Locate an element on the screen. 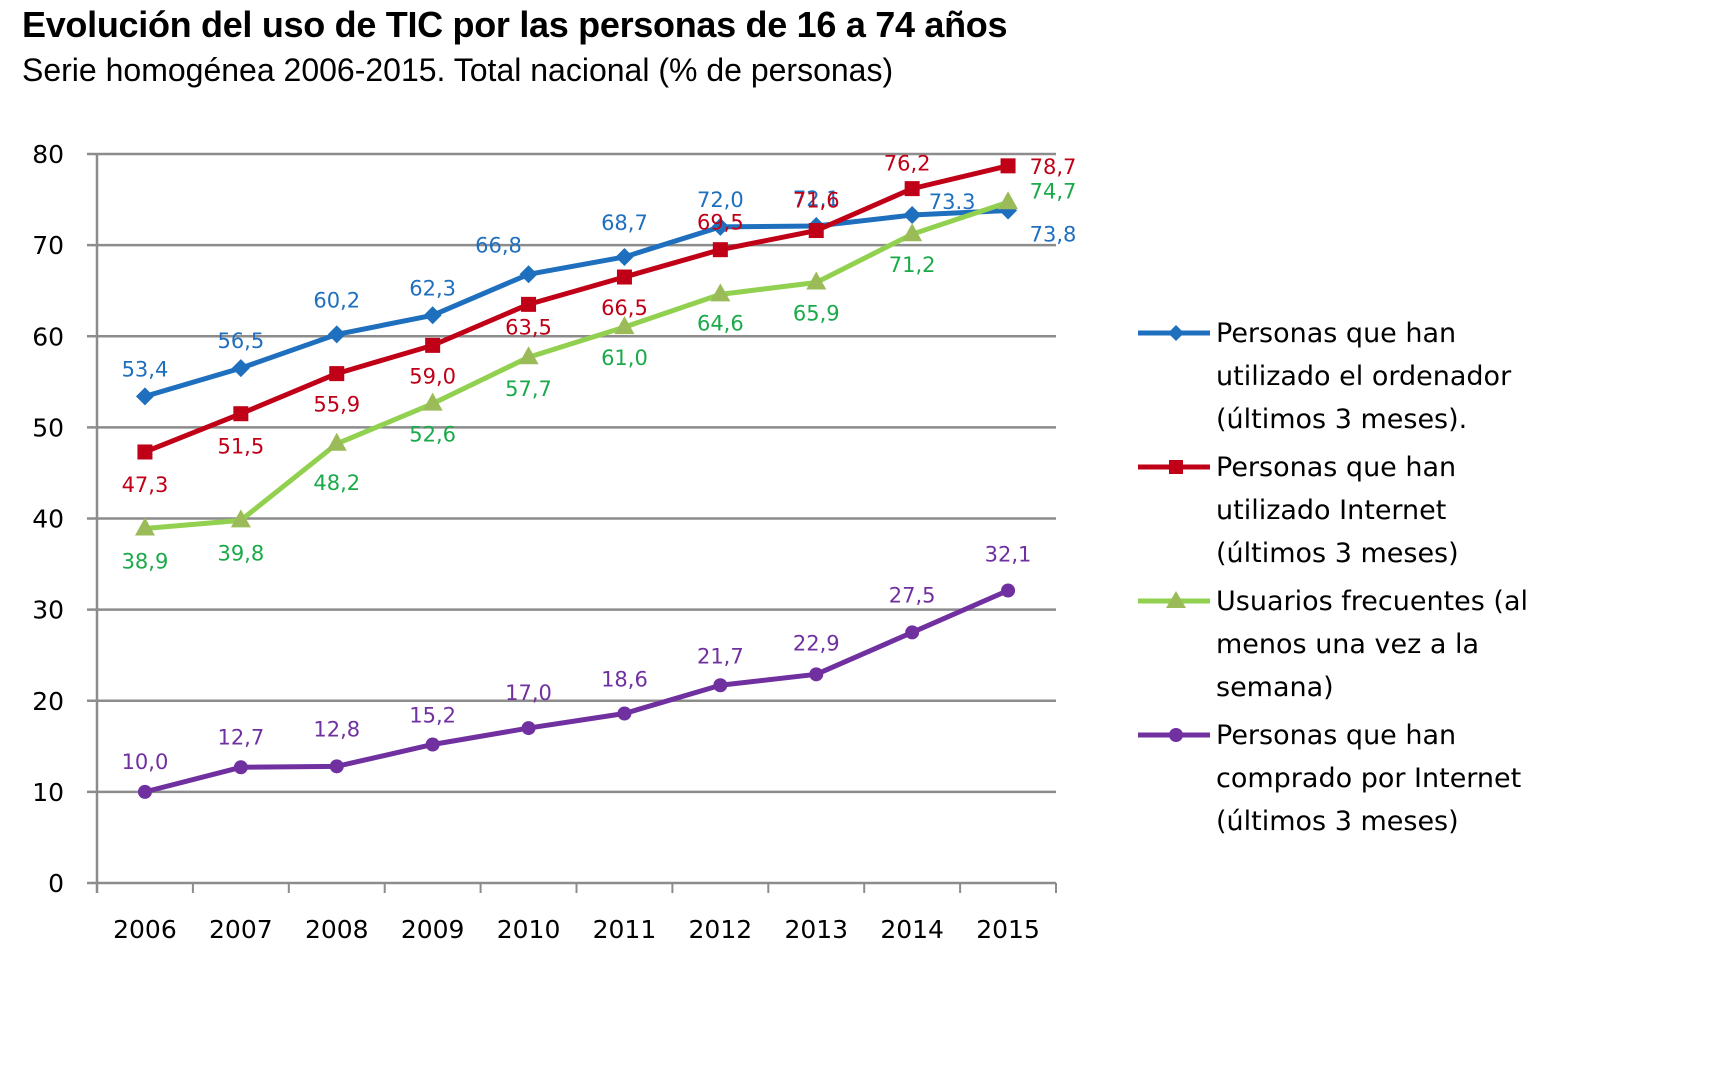 The image size is (1732, 1081). legend-label: (últimos 3 meses) is located at coordinates (1337, 553).